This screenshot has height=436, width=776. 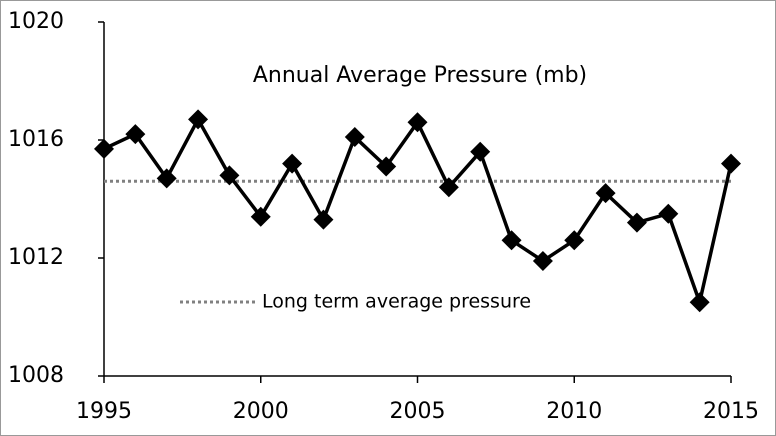 I want to click on x-tick-label: 2000, so click(x=261, y=411).